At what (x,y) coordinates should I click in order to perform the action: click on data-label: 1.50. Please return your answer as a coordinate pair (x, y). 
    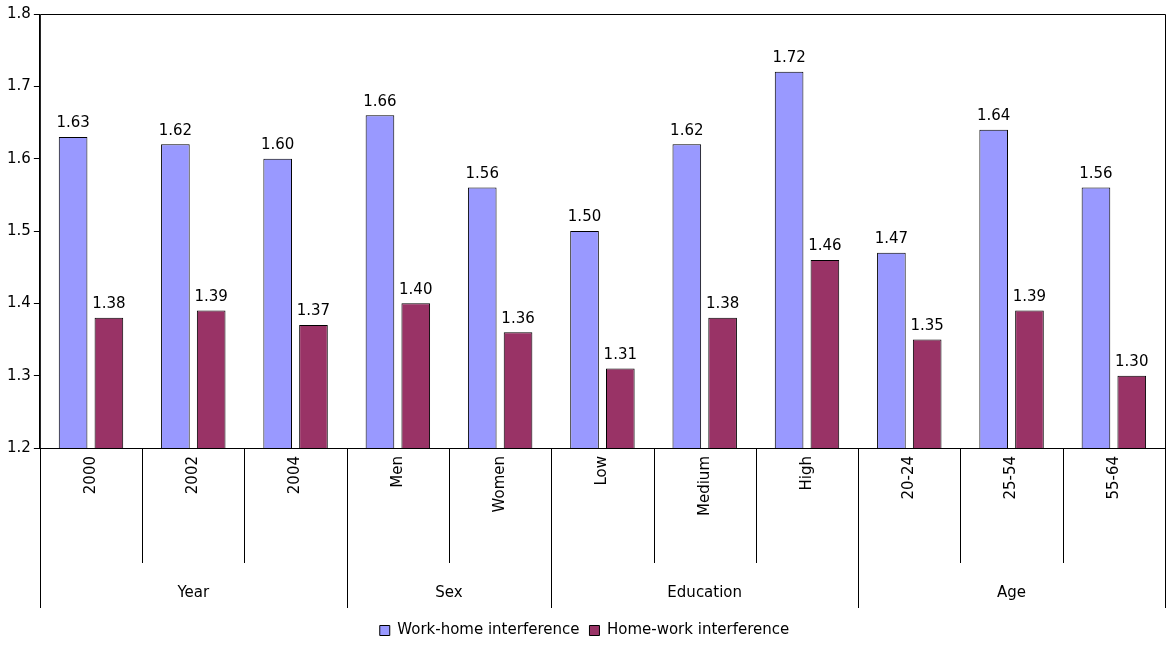
    Looking at the image, I should click on (584, 216).